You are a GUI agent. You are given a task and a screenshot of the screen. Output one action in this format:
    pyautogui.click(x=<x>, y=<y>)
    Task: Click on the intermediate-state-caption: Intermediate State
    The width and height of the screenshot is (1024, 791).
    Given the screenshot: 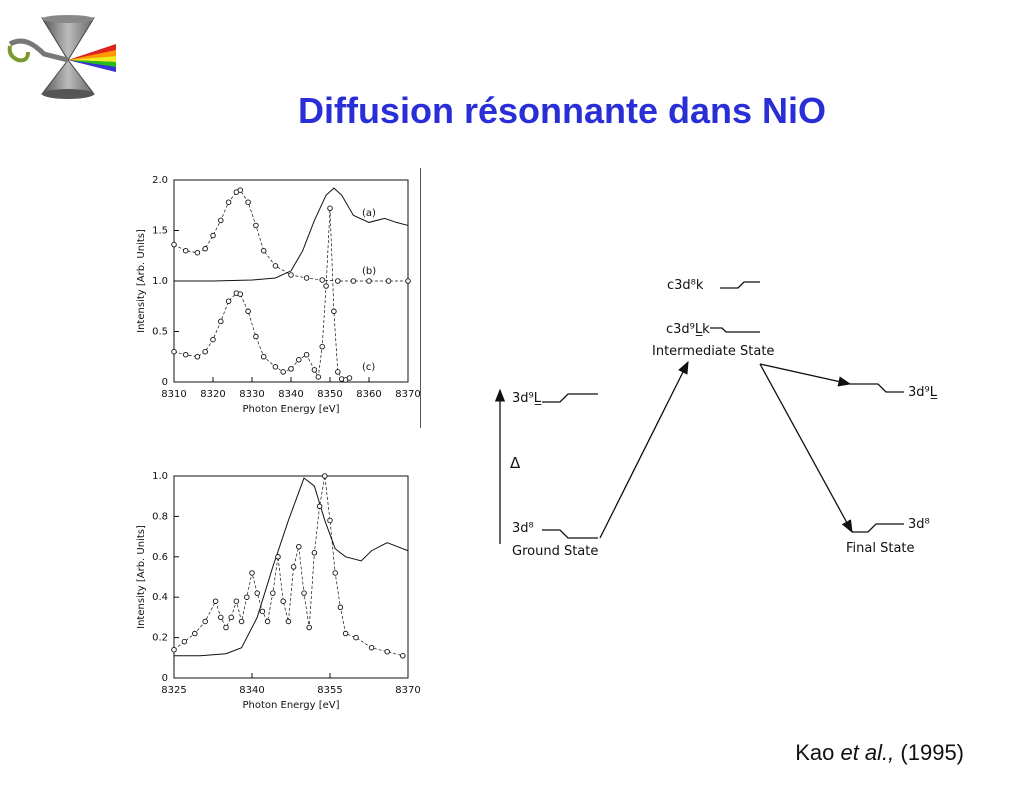 What is the action you would take?
    pyautogui.click(x=713, y=351)
    